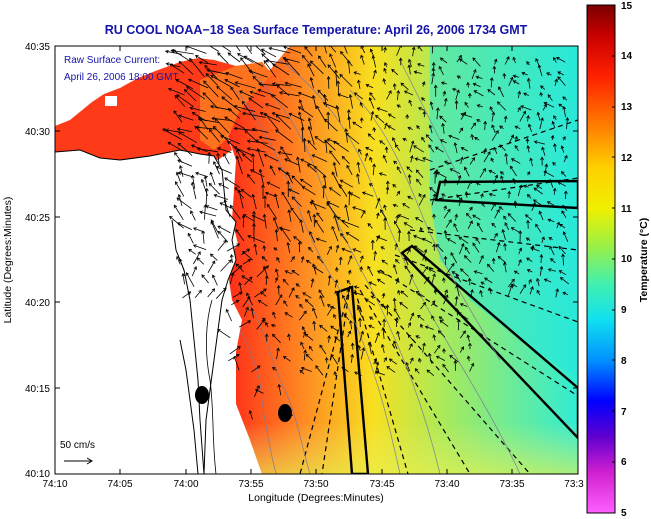 The width and height of the screenshot is (651, 519). What do you see at coordinates (112, 60) in the screenshot?
I see `overlay-label-current: Raw Surface Current:` at bounding box center [112, 60].